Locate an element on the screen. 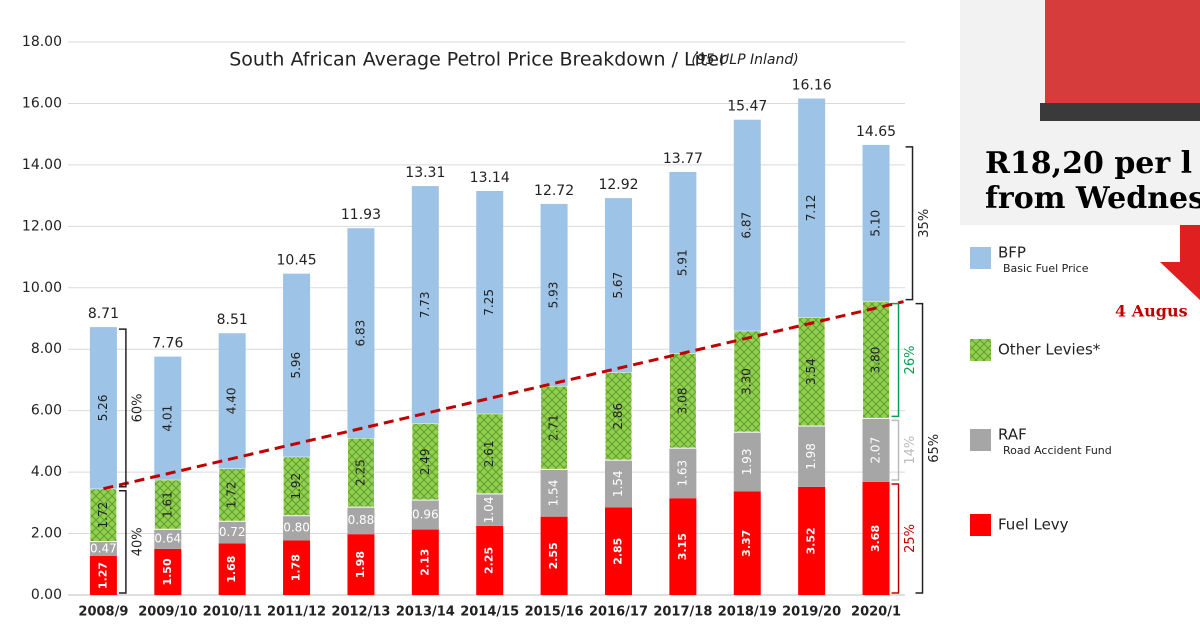  data-label: 2.07 is located at coordinates (876, 450).